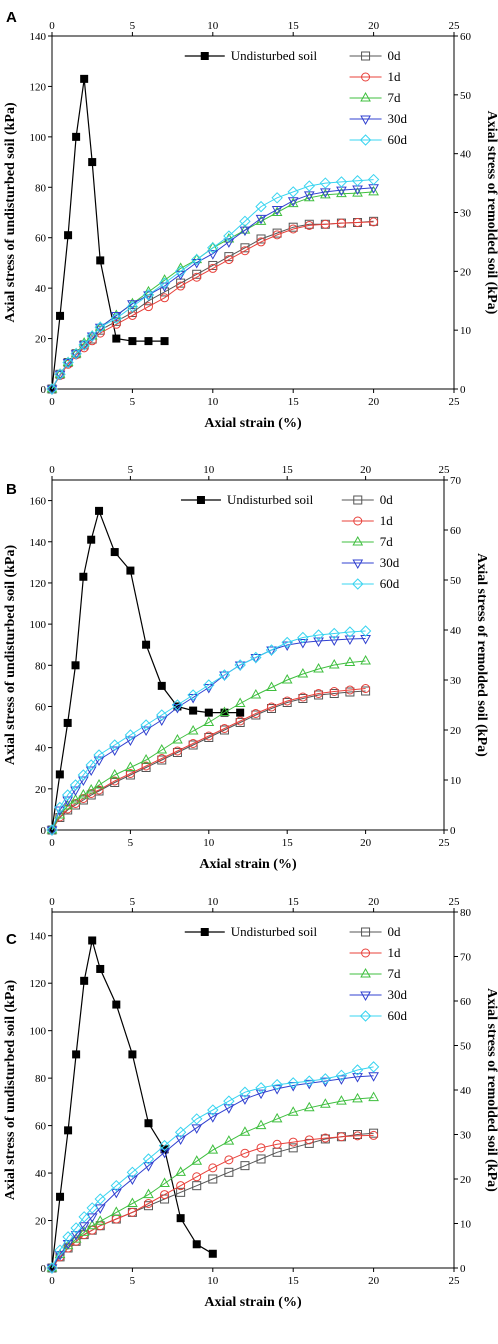  I want to click on series-undisturbed, so click(146, 670).